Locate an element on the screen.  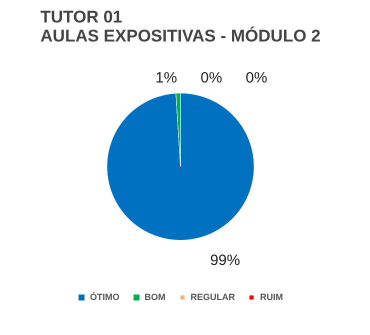
data-label: 1% is located at coordinates (166, 77).